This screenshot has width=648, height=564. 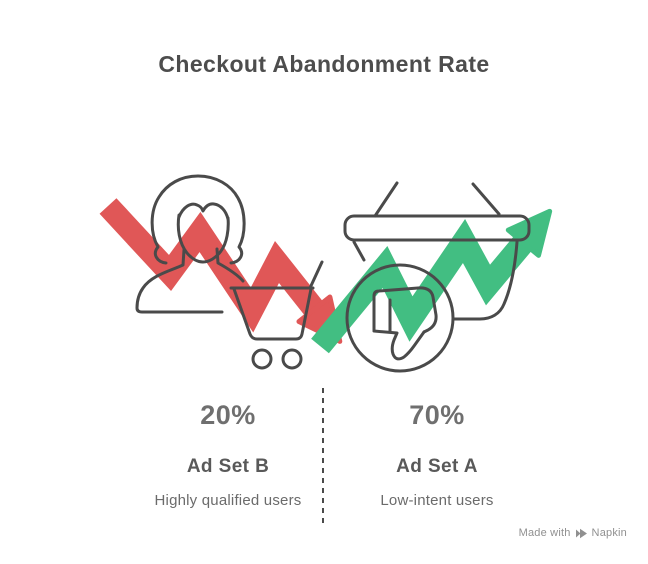 I want to click on thumbs-down-icon, so click(x=400, y=318).